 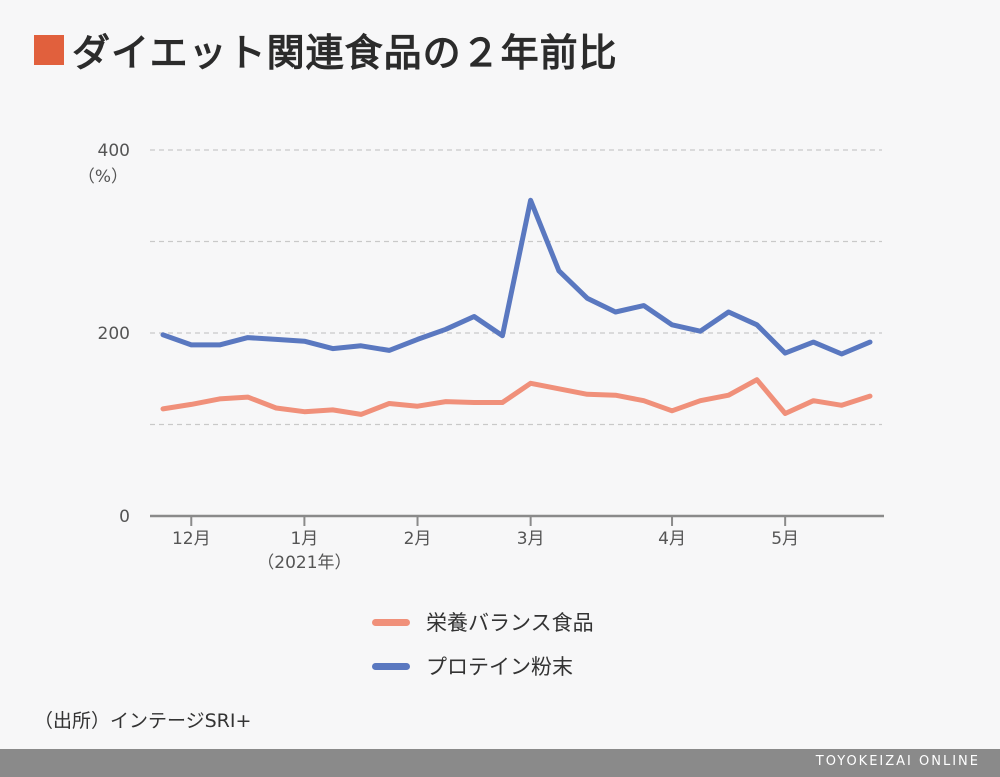 I want to click on legend-item-protein: プロテイン粉末, so click(x=483, y=666).